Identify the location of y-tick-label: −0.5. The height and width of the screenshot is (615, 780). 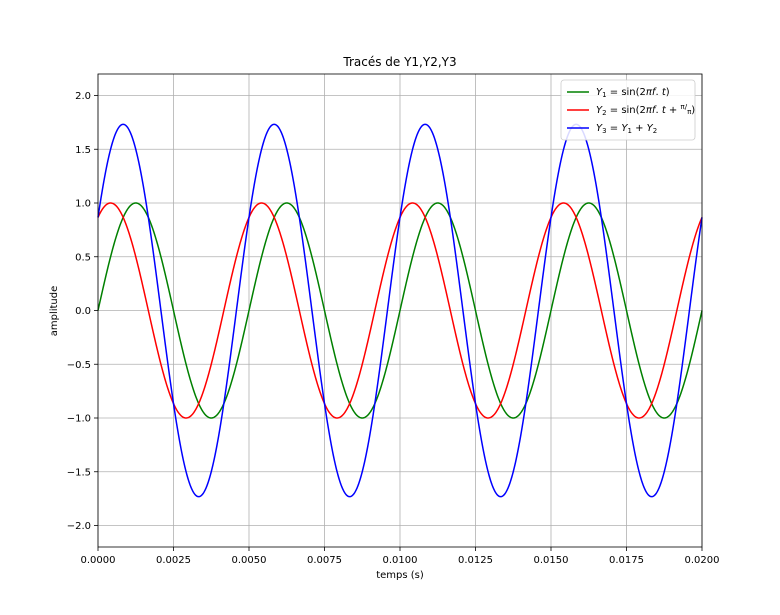
(79, 365).